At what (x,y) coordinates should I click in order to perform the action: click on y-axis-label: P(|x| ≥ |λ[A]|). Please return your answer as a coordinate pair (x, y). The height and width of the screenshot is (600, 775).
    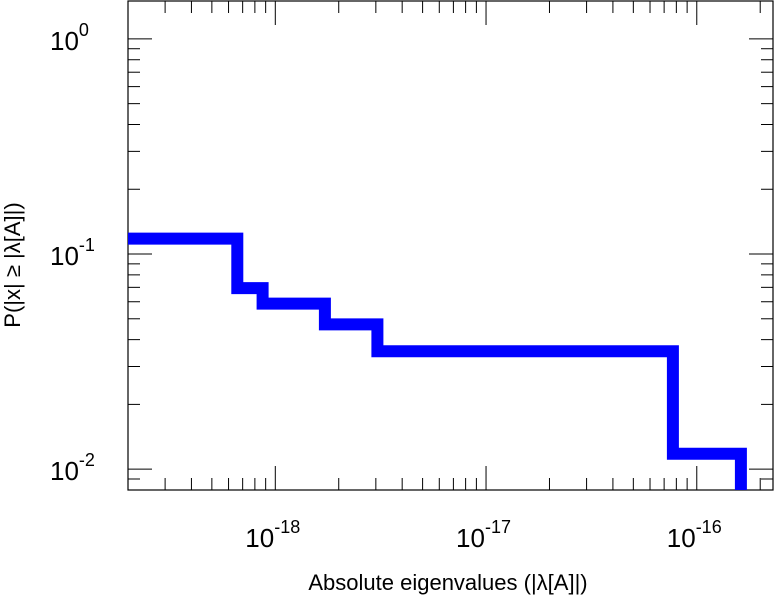
    Looking at the image, I should click on (12, 264).